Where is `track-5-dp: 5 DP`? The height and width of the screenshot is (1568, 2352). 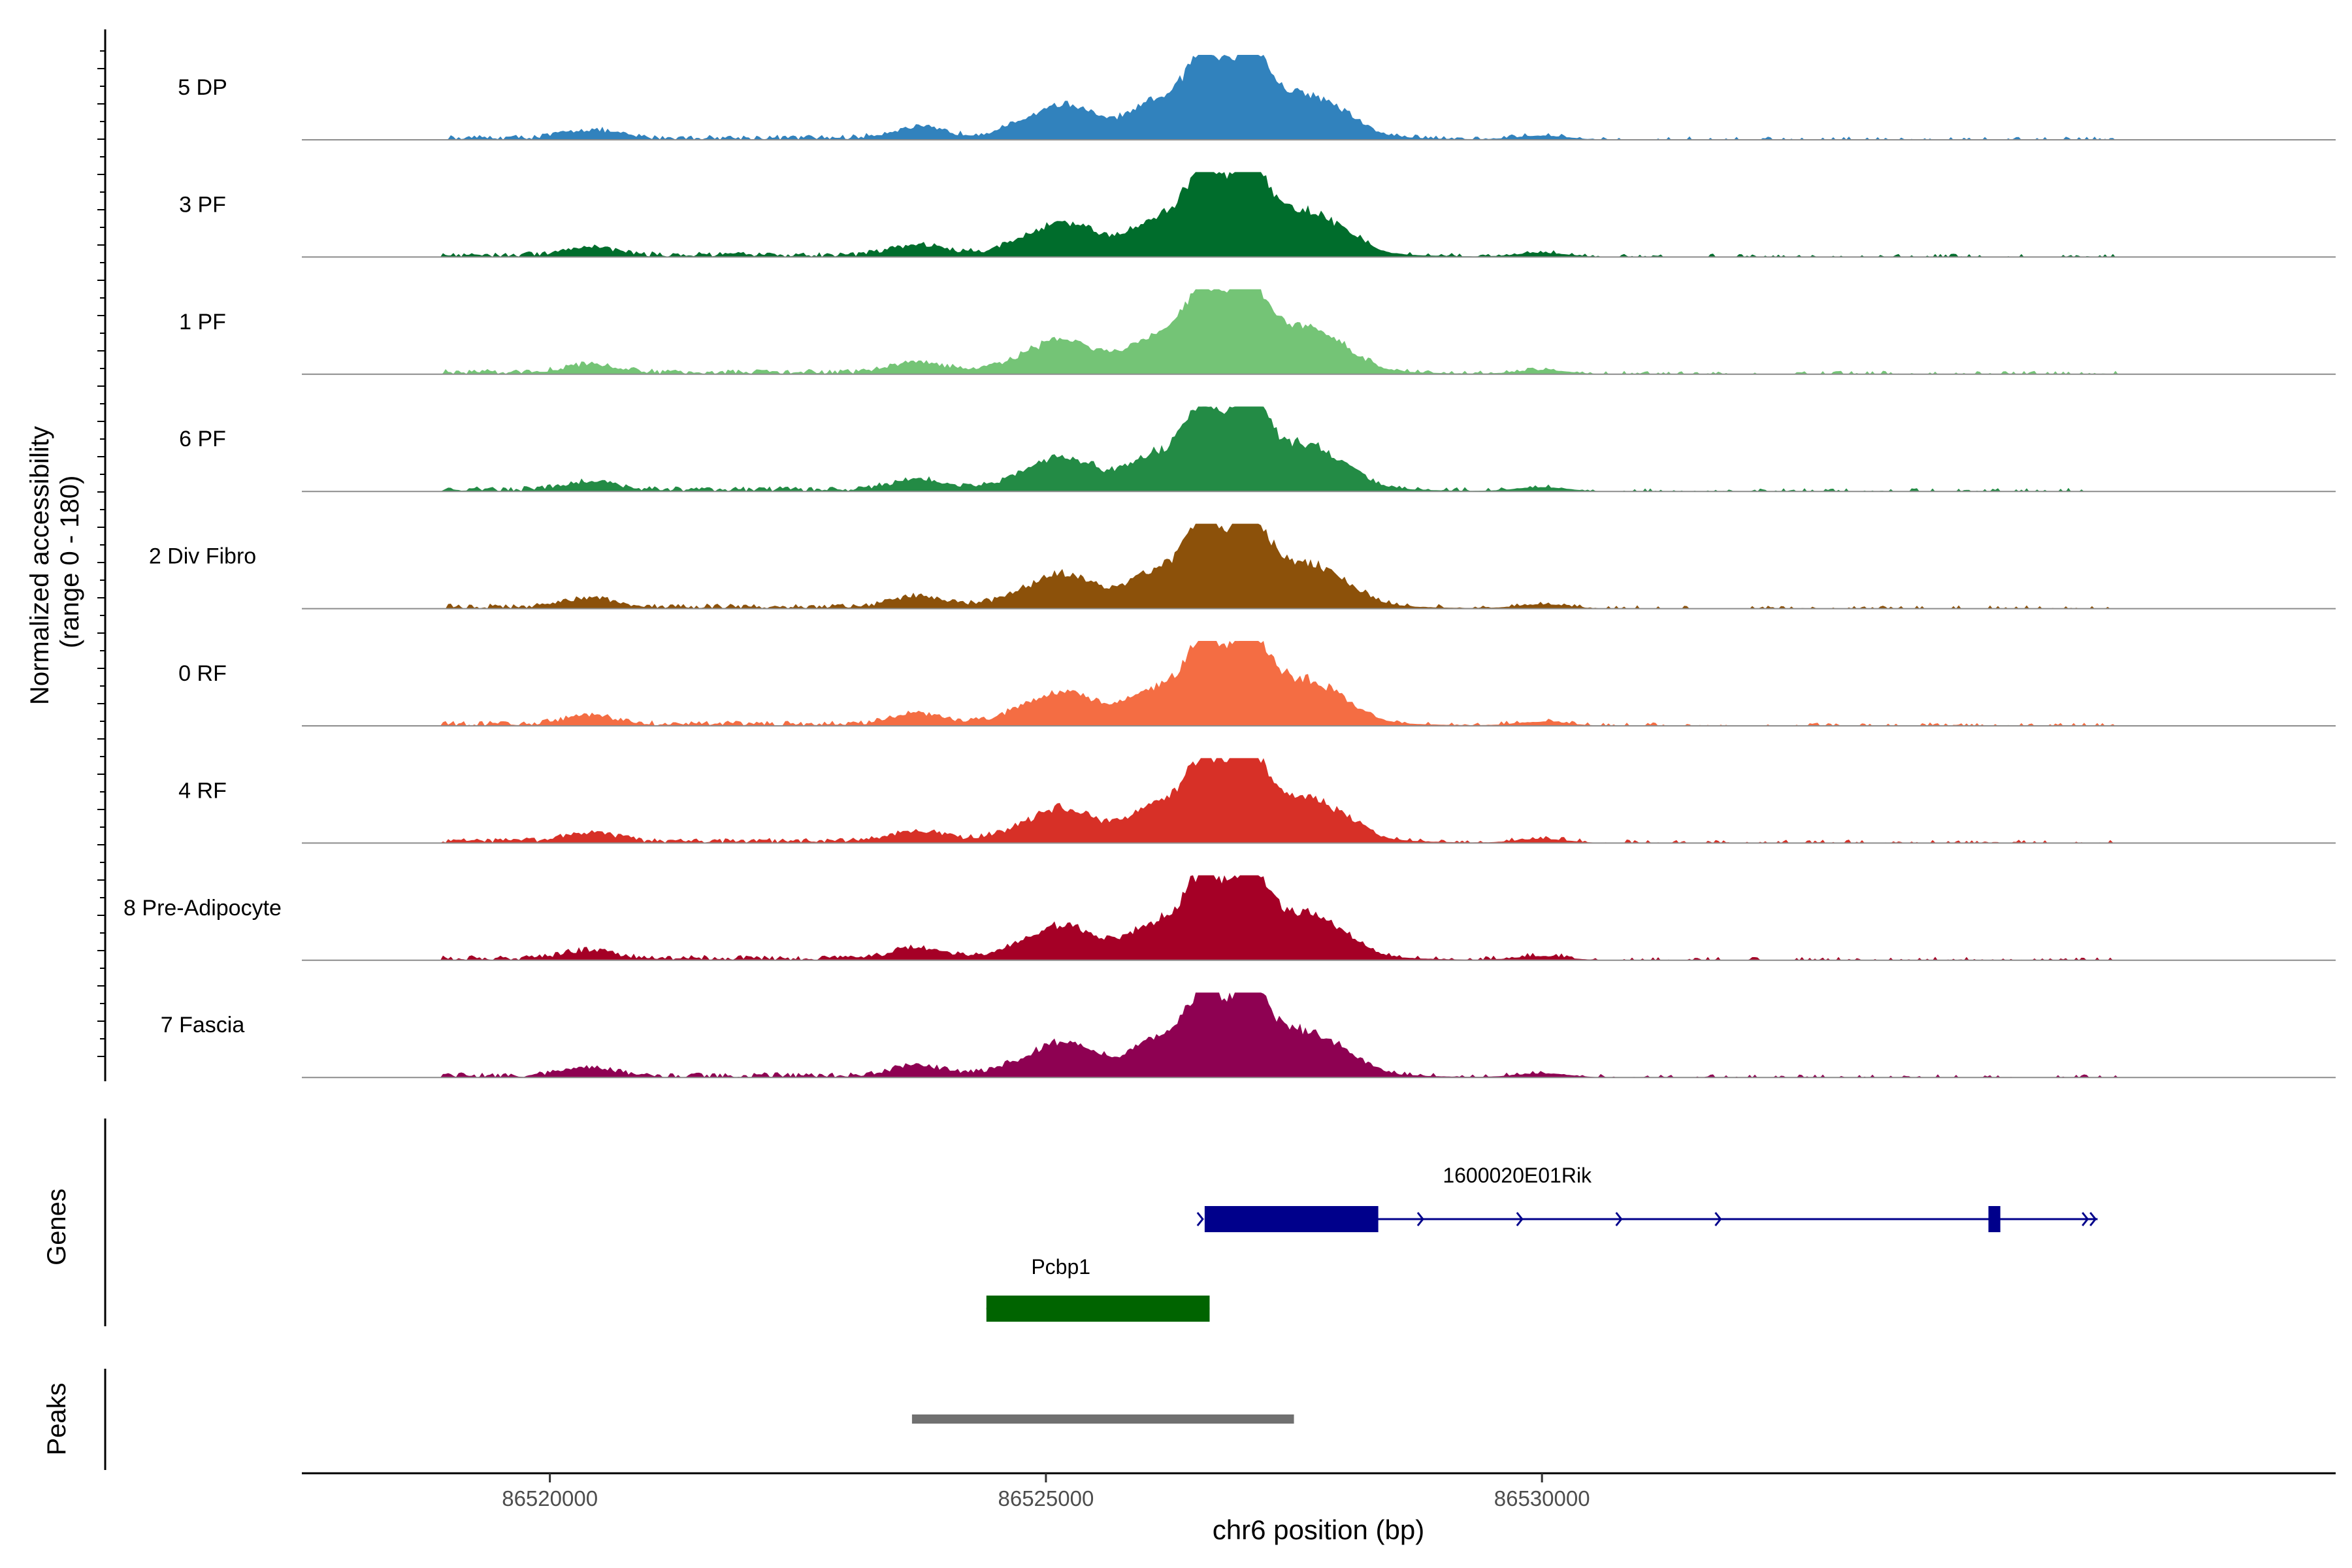 track-5-dp: 5 DP is located at coordinates (1257, 97).